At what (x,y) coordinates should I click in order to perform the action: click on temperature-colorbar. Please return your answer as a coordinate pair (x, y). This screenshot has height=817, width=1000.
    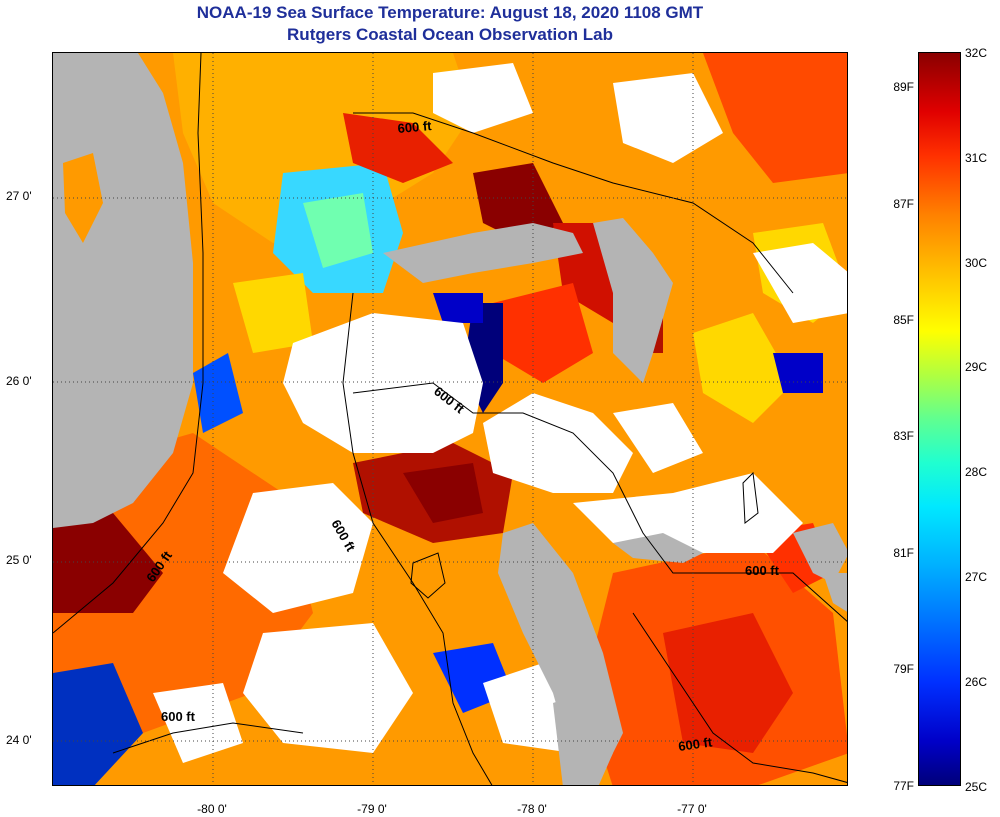
    Looking at the image, I should click on (939, 419).